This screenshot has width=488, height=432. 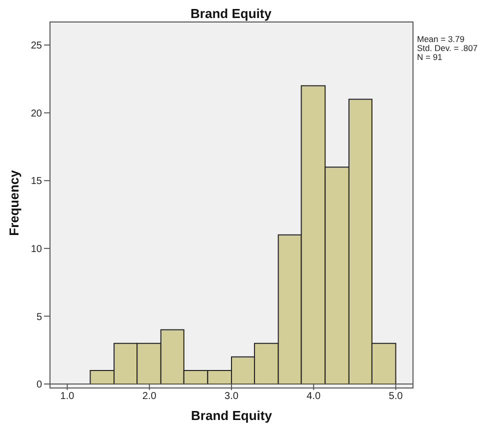 What do you see at coordinates (39, 385) in the screenshot?
I see `y-tick-label: 0` at bounding box center [39, 385].